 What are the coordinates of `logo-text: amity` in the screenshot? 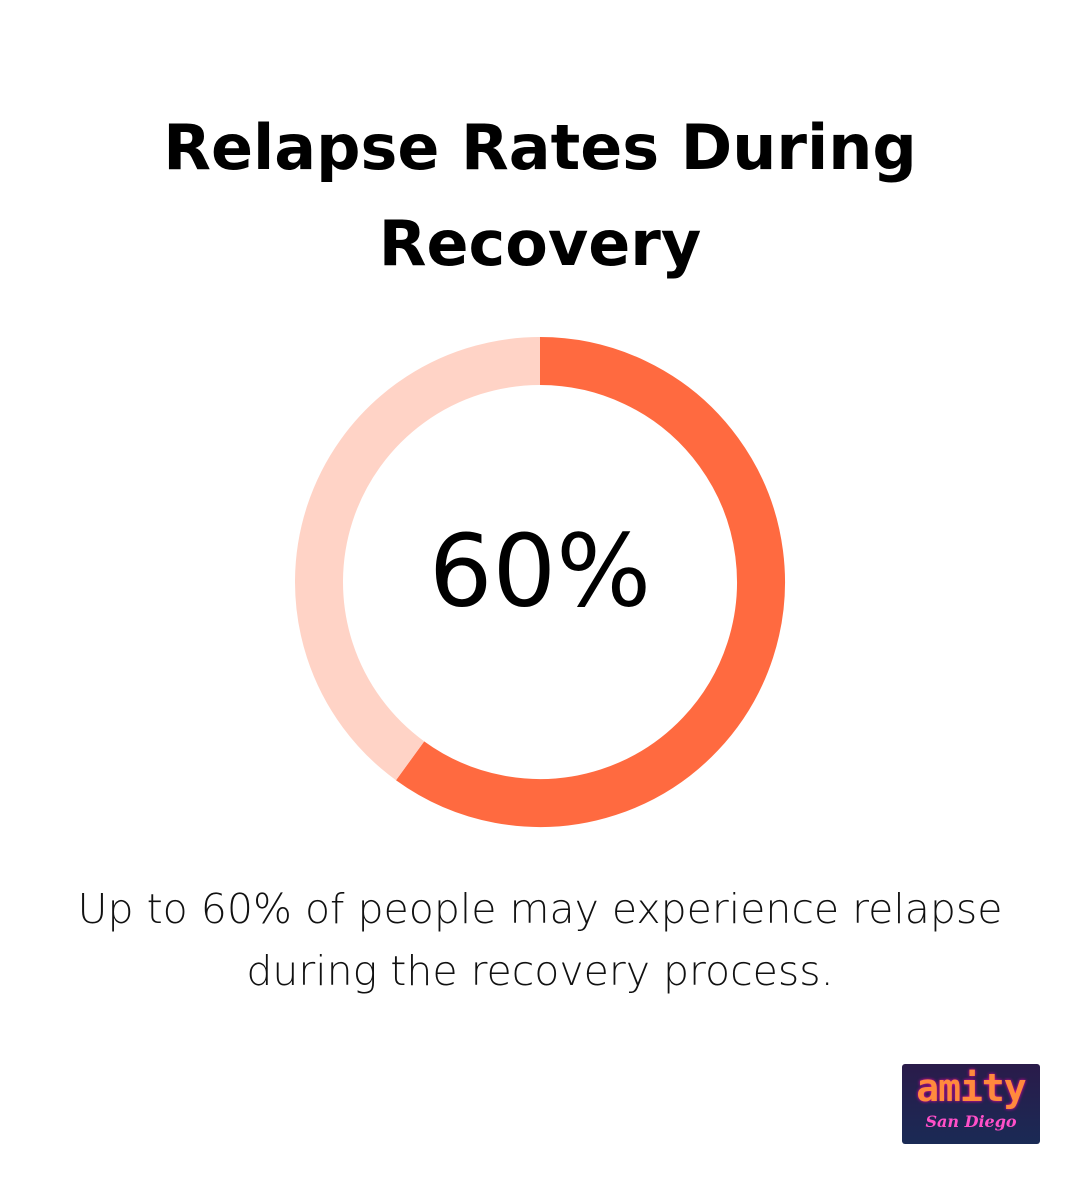 It's located at (971, 1088).